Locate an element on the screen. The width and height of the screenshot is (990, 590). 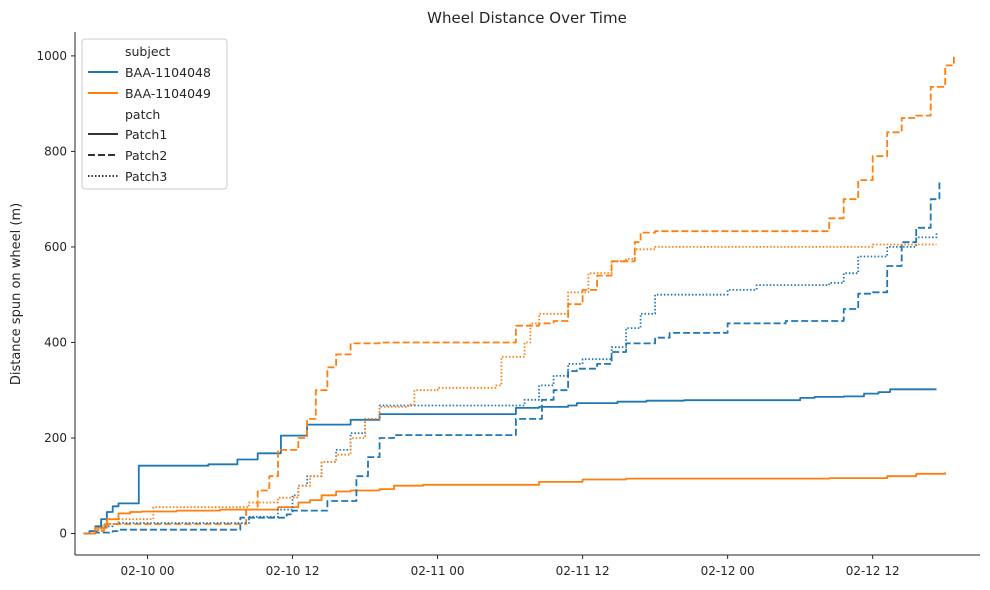
x-tick-label: 02-11 00 is located at coordinates (438, 571).